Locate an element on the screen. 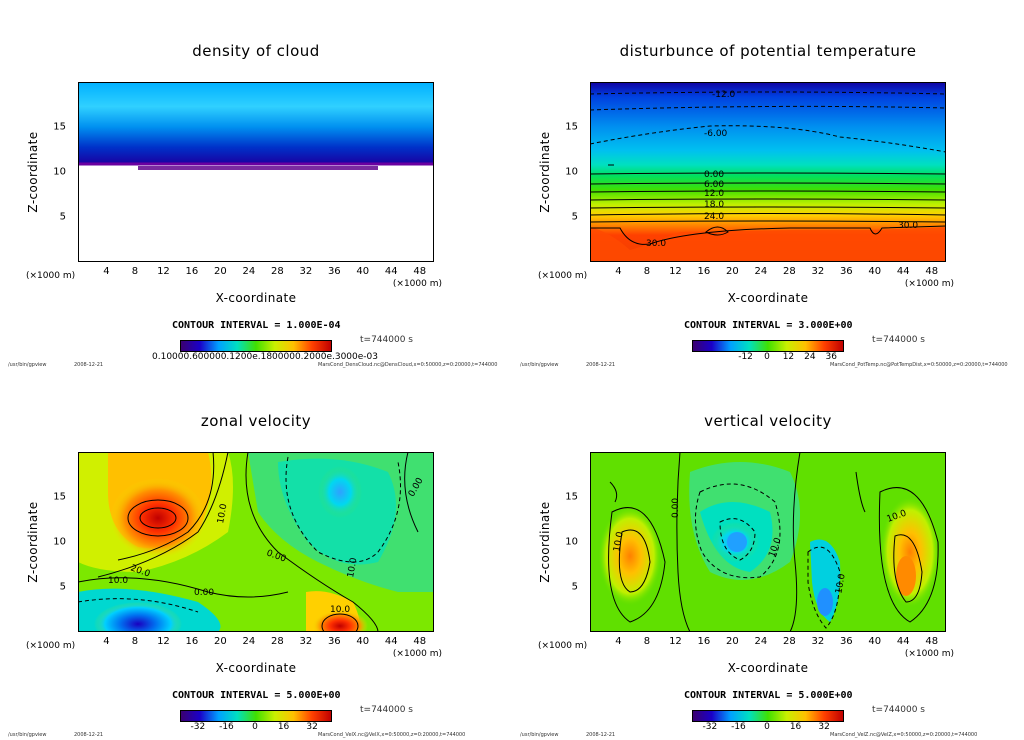 The image size is (1024, 740). colorbar-tick-label: -32 is located at coordinates (198, 727).